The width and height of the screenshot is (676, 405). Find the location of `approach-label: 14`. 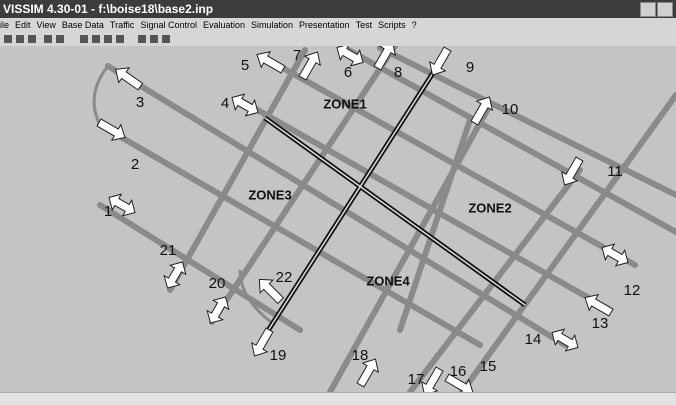

approach-label: 14 is located at coordinates (533, 339).